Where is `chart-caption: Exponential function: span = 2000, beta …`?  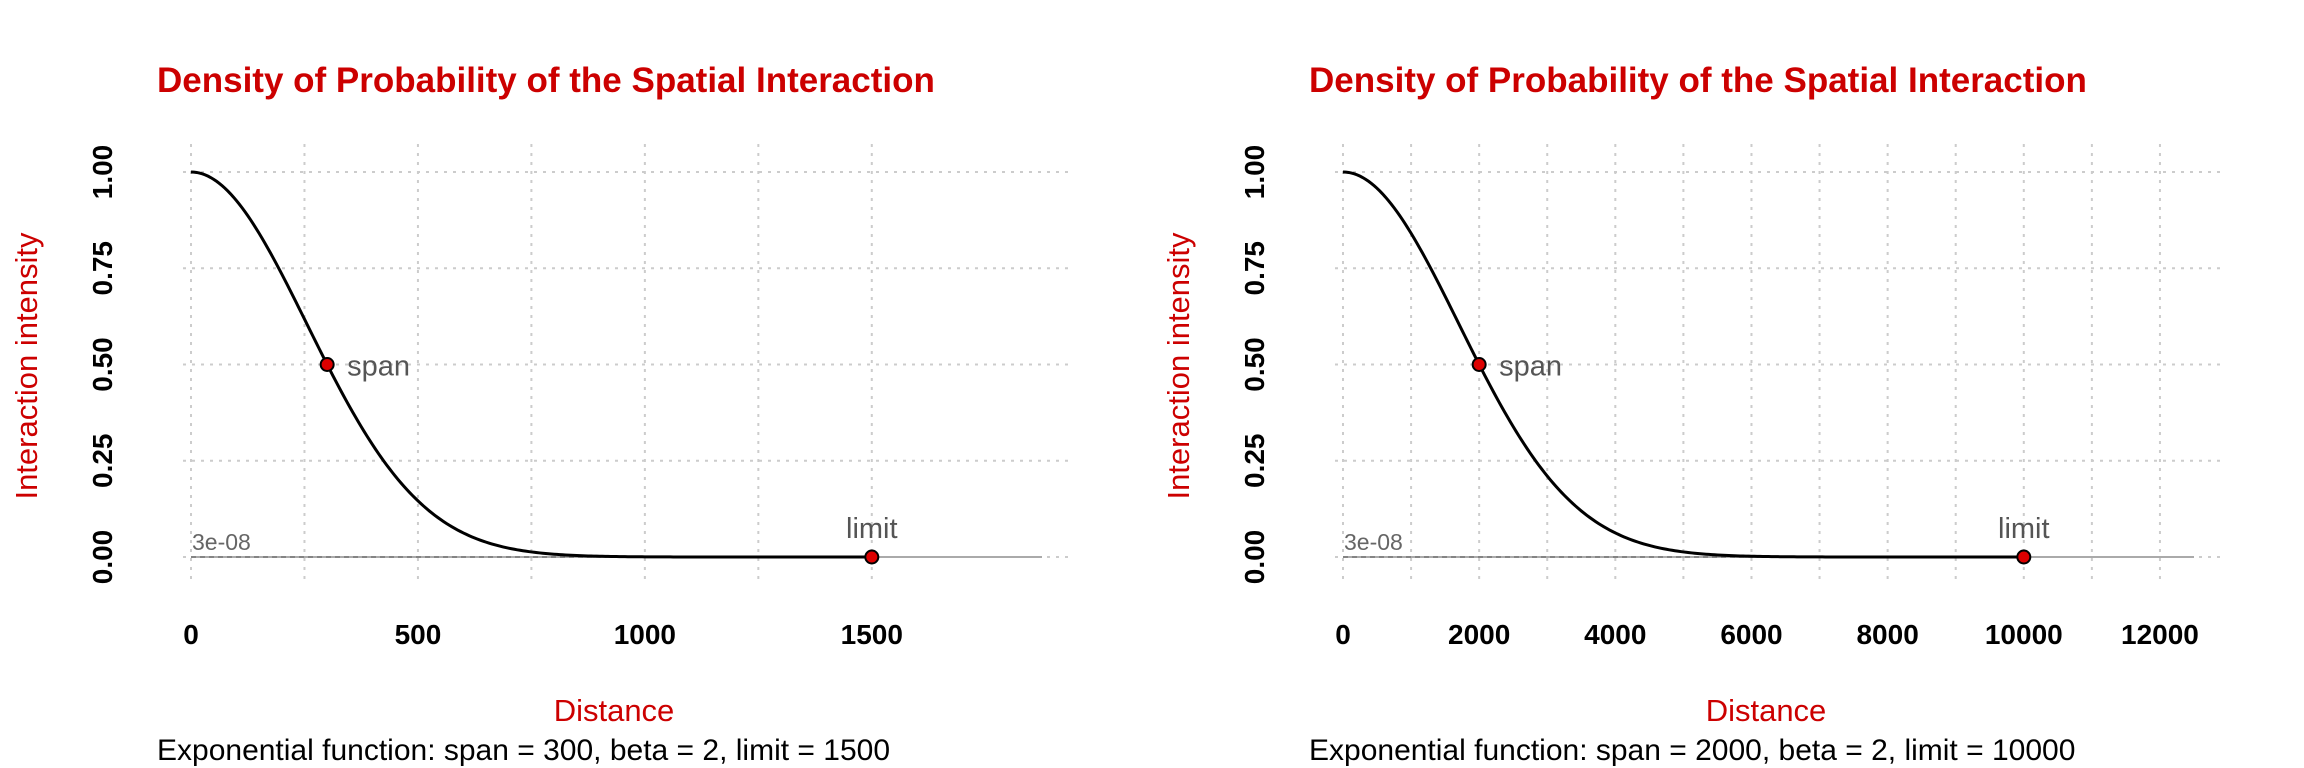 chart-caption: Exponential function: span = 2000, beta … is located at coordinates (1692, 750).